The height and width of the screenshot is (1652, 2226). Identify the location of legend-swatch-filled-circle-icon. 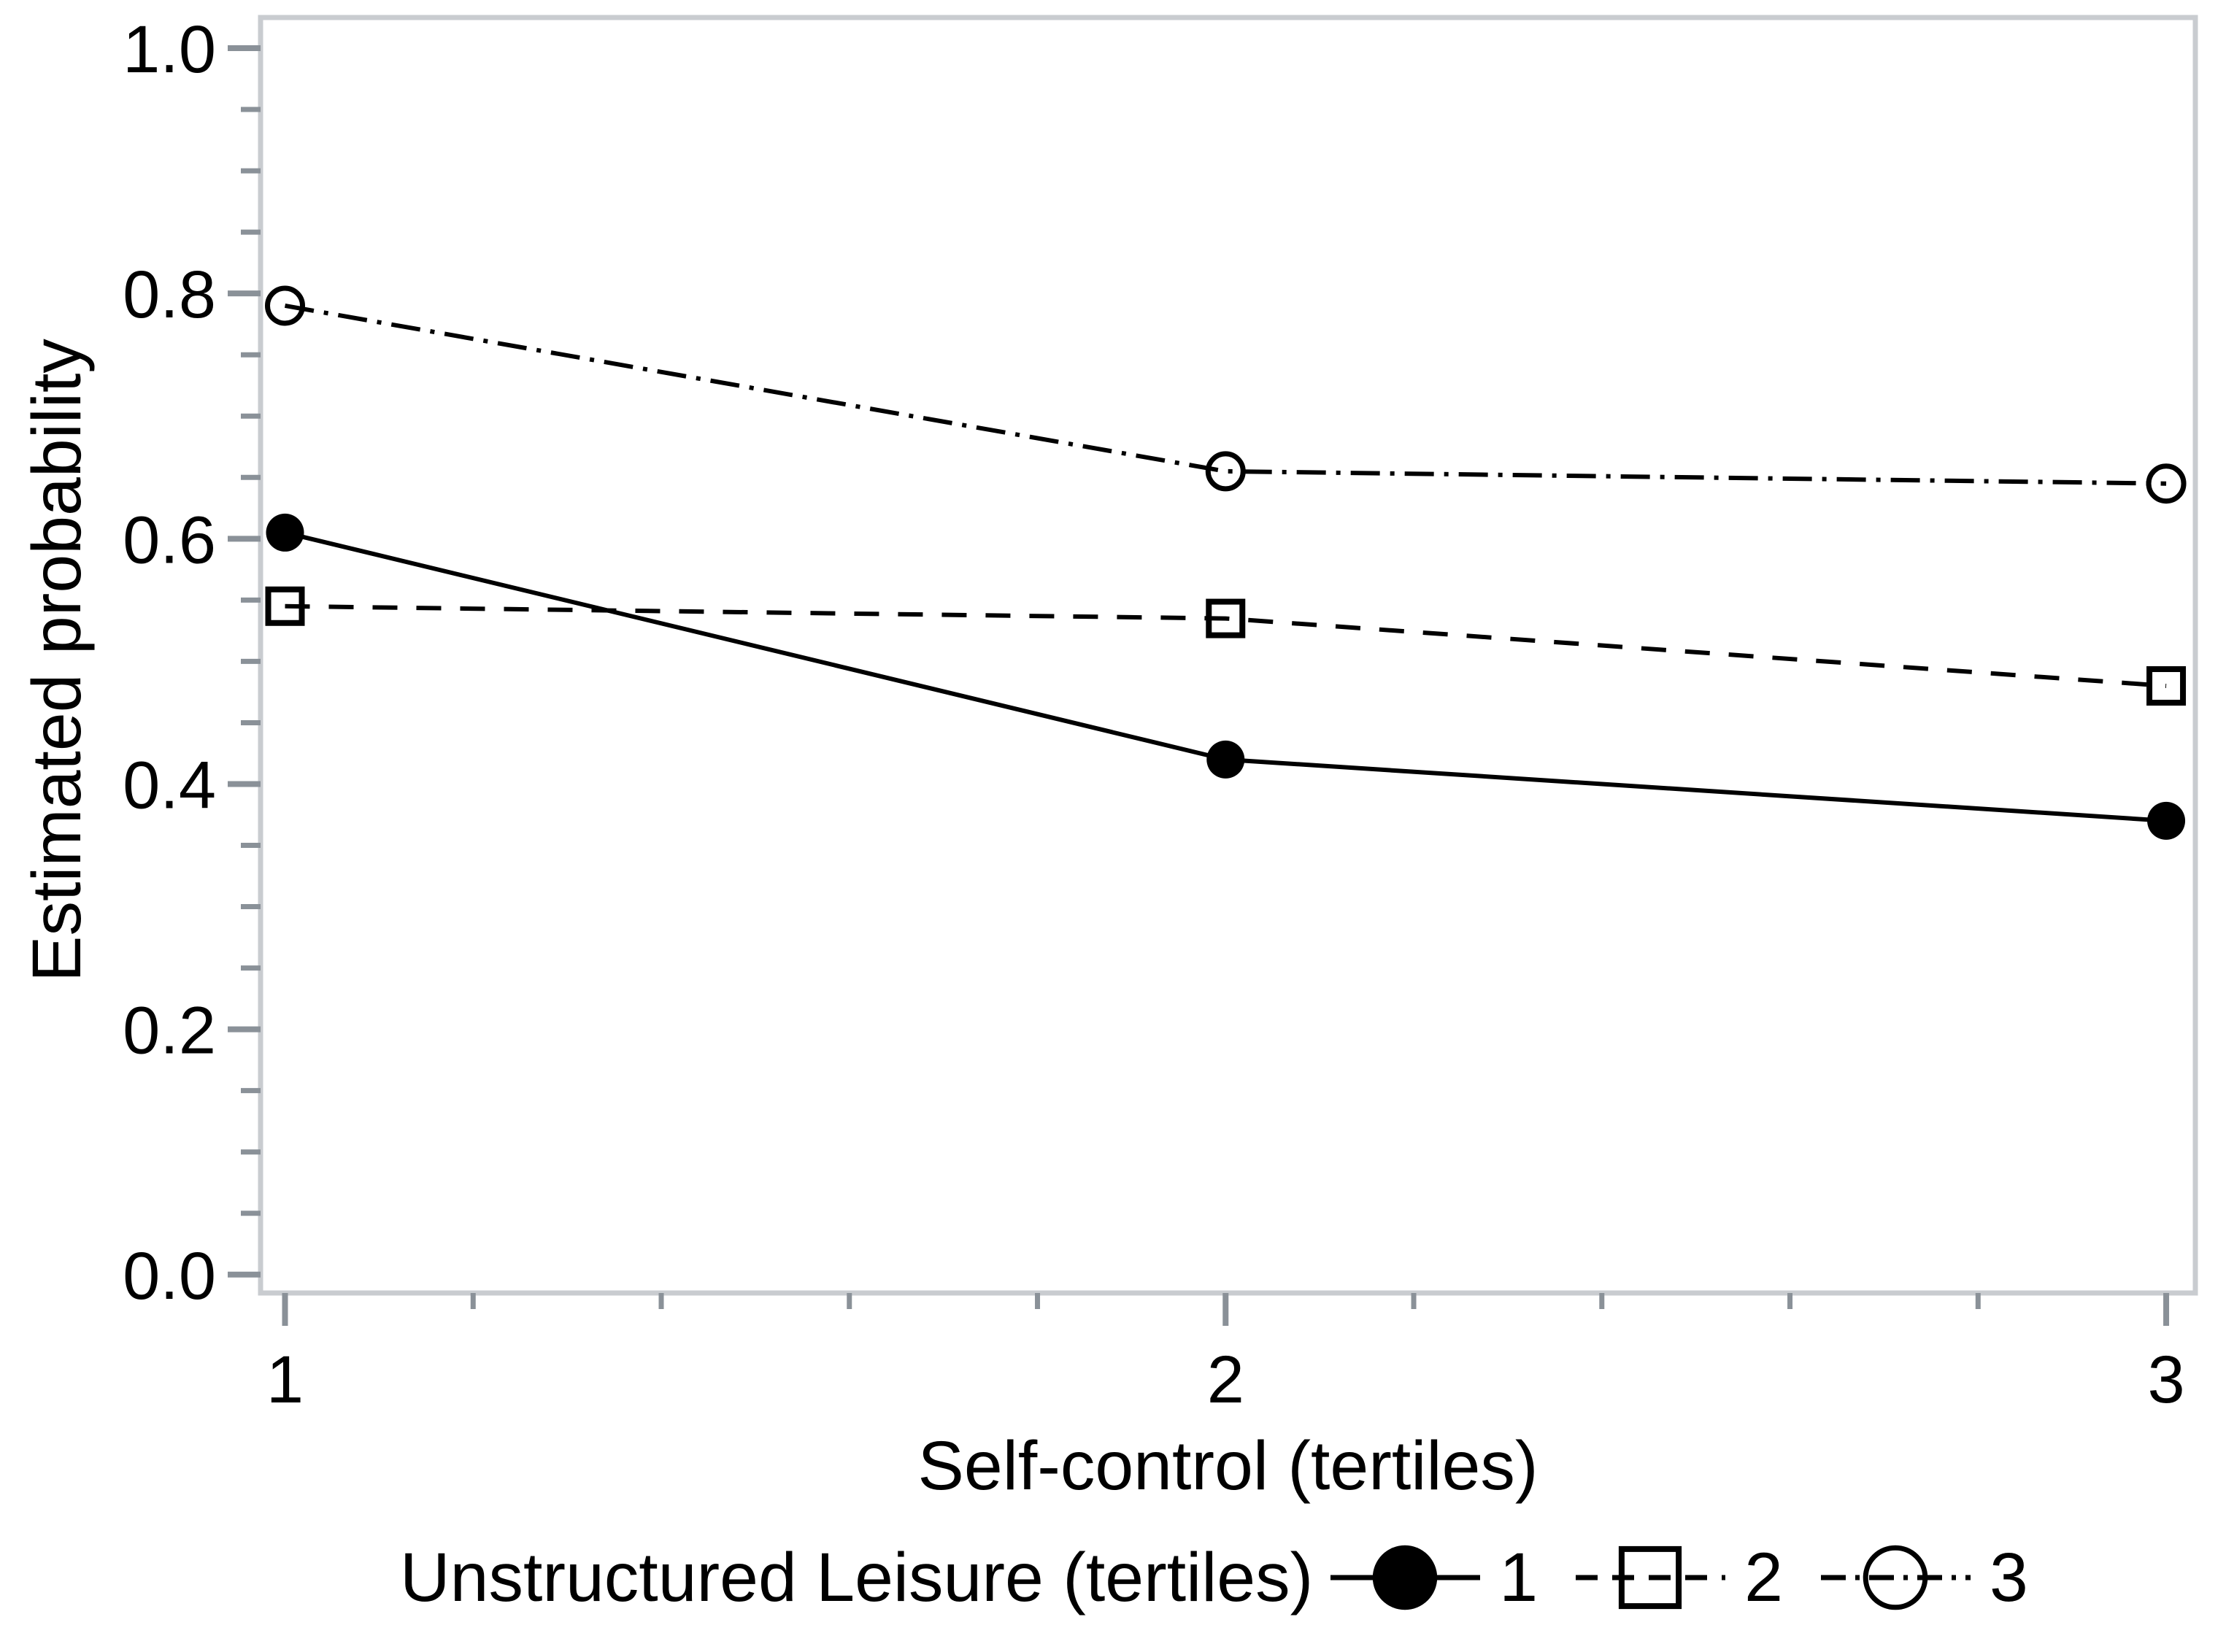
(1405, 1578).